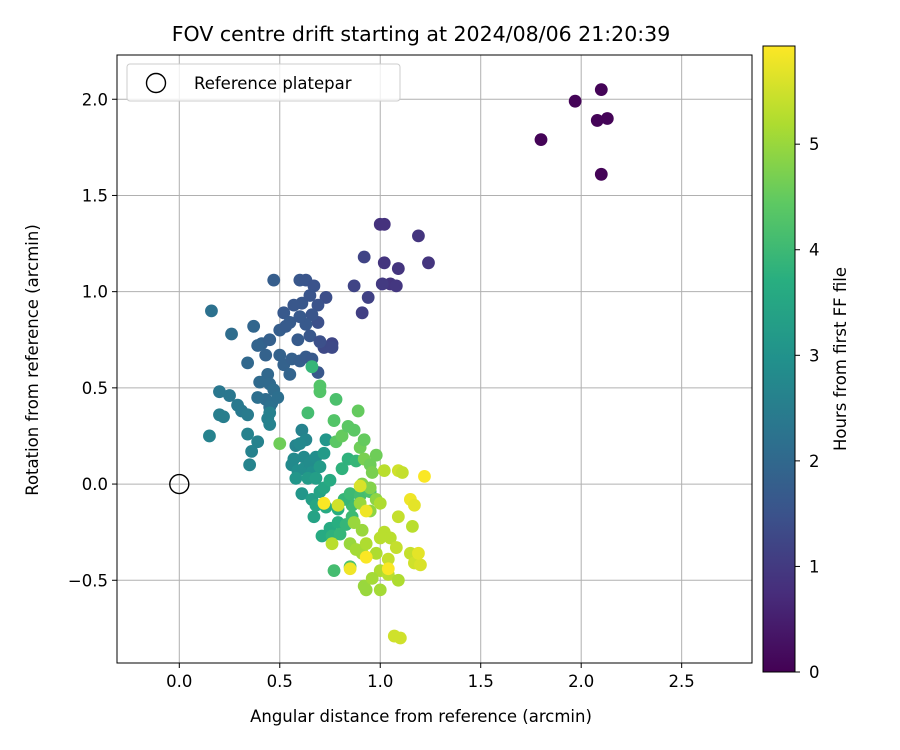  I want to click on x-tick-label: 1.5, so click(481, 681).